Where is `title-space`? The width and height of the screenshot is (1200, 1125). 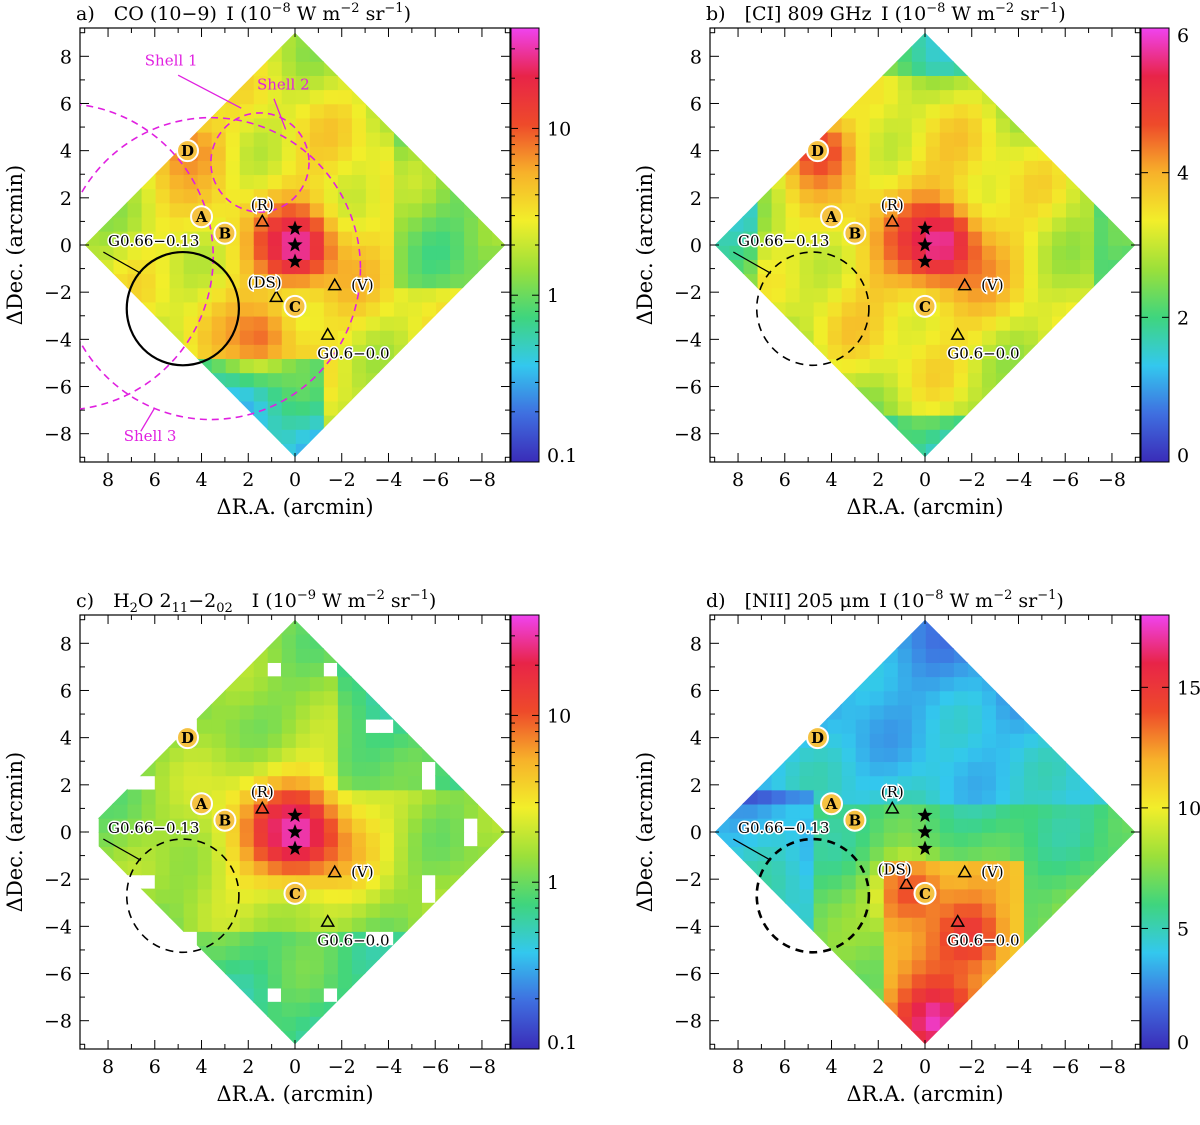
title-space is located at coordinates (242, 601).